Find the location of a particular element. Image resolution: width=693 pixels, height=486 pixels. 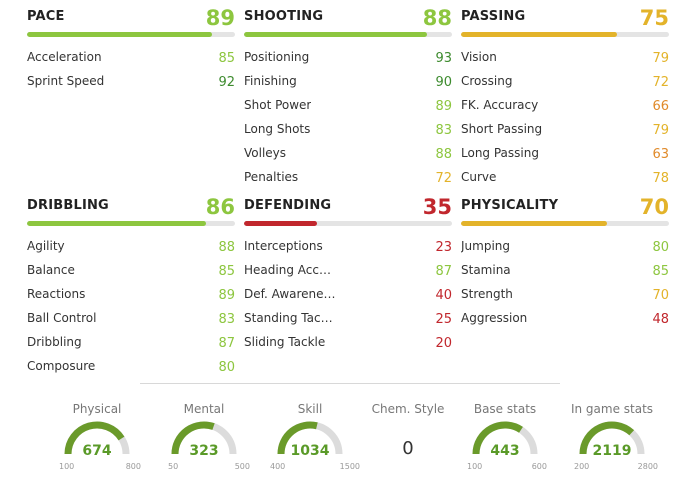

stat-value: 20 is located at coordinates (443, 343).